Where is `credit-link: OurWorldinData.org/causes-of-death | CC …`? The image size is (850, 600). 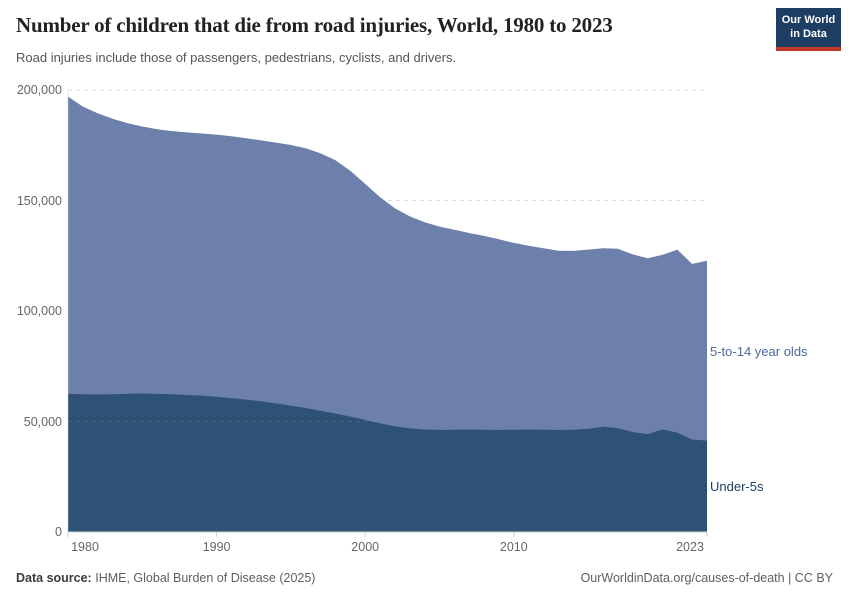
credit-link: OurWorldinData.org/causes-of-death | CC … is located at coordinates (706, 578).